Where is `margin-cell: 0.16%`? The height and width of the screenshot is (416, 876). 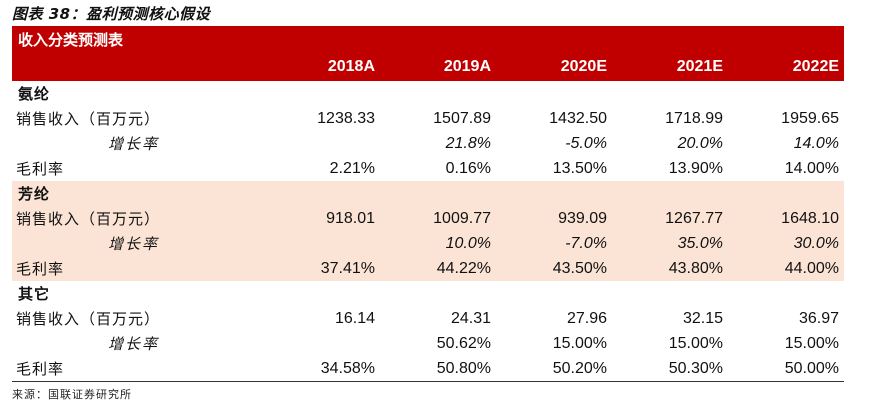
margin-cell: 0.16% is located at coordinates (468, 168).